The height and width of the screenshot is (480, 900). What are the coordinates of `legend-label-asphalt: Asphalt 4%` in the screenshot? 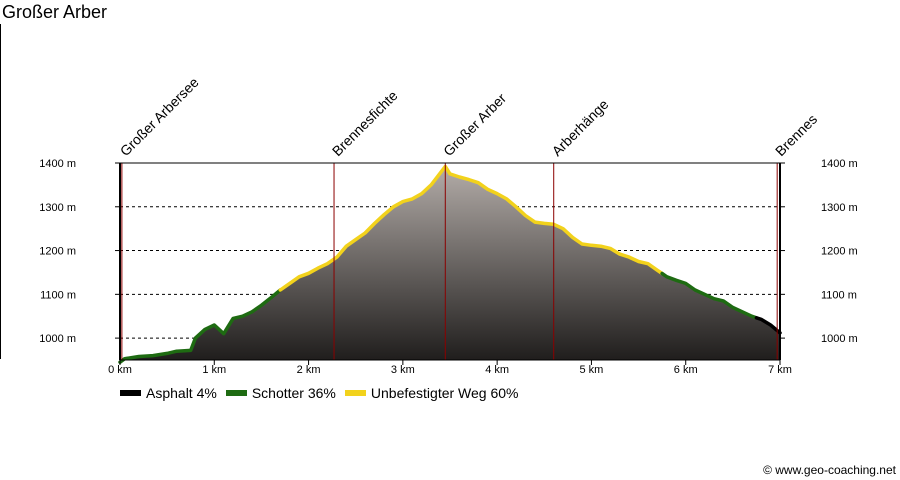 It's located at (181, 393).